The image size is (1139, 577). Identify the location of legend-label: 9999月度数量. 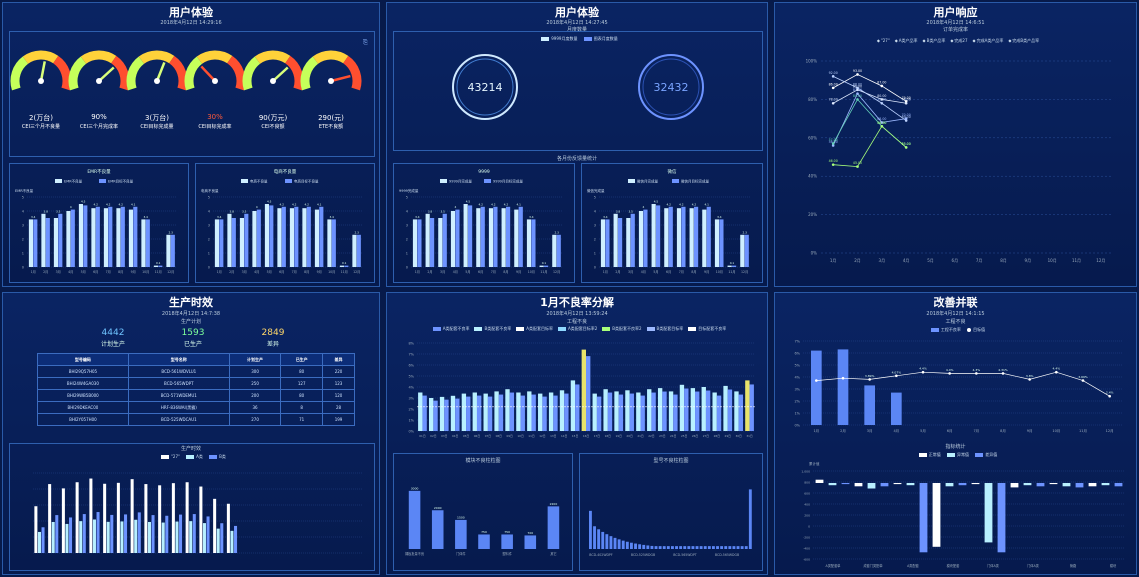
(564, 38).